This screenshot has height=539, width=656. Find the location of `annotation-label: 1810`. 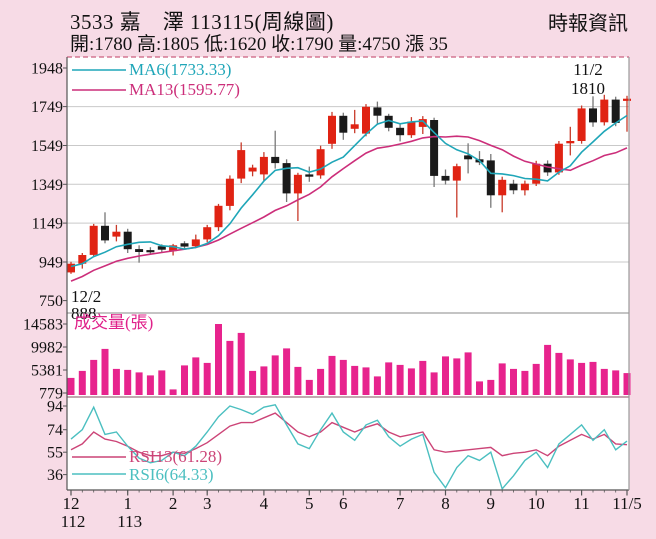

annotation-label: 1810 is located at coordinates (588, 88).